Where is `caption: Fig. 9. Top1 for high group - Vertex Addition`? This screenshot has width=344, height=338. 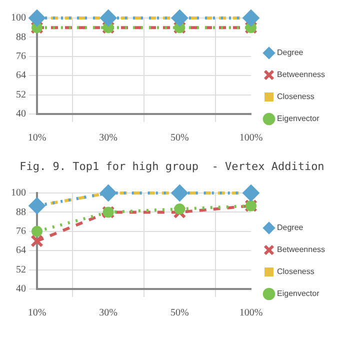
caption: Fig. 9. Top1 for high group - Vertex Addition is located at coordinates (172, 167).